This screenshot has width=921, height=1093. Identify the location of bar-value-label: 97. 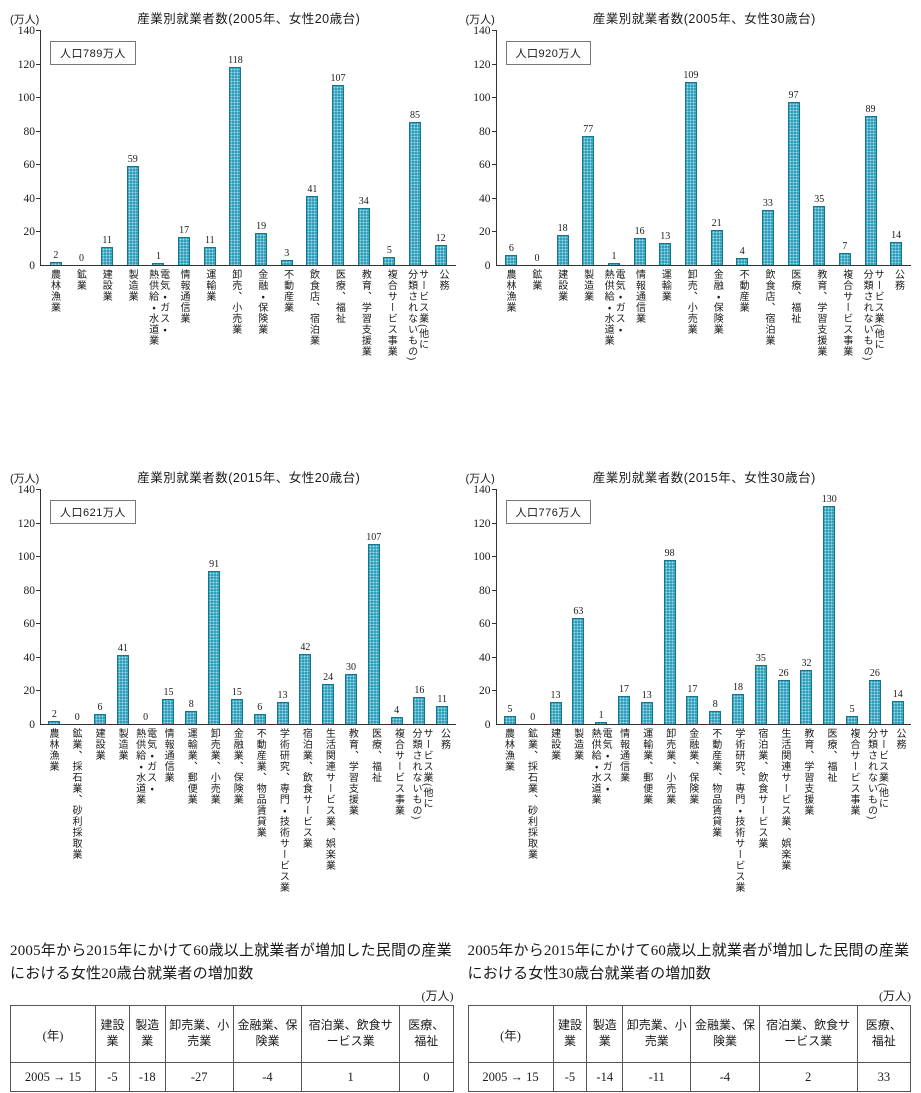
(793, 96).